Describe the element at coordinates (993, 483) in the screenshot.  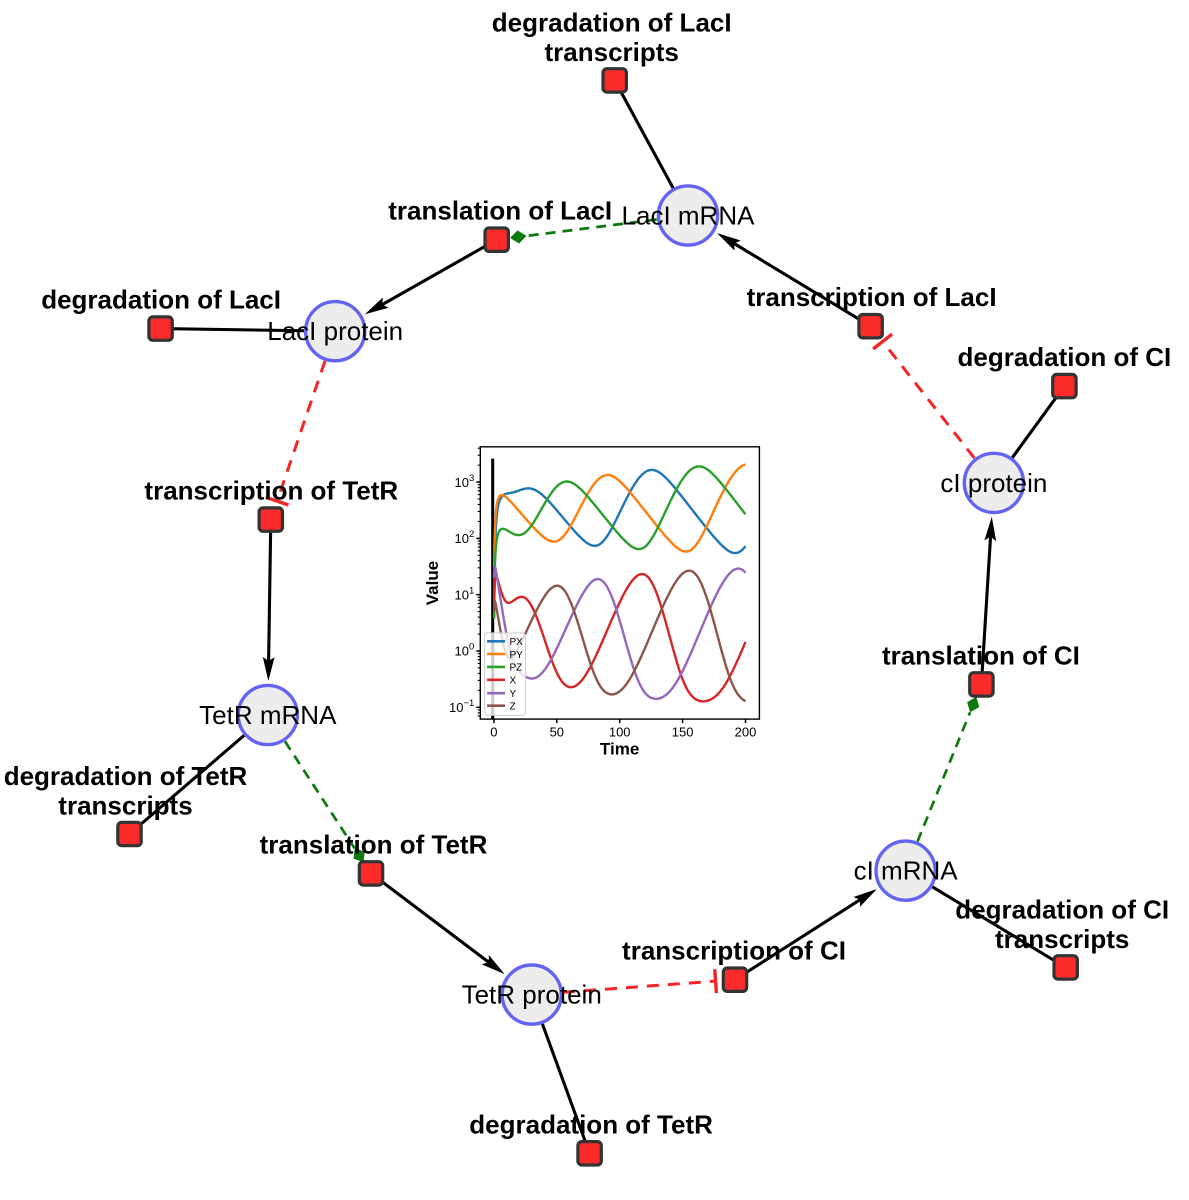
I see `svg-text: cI protein` at that location.